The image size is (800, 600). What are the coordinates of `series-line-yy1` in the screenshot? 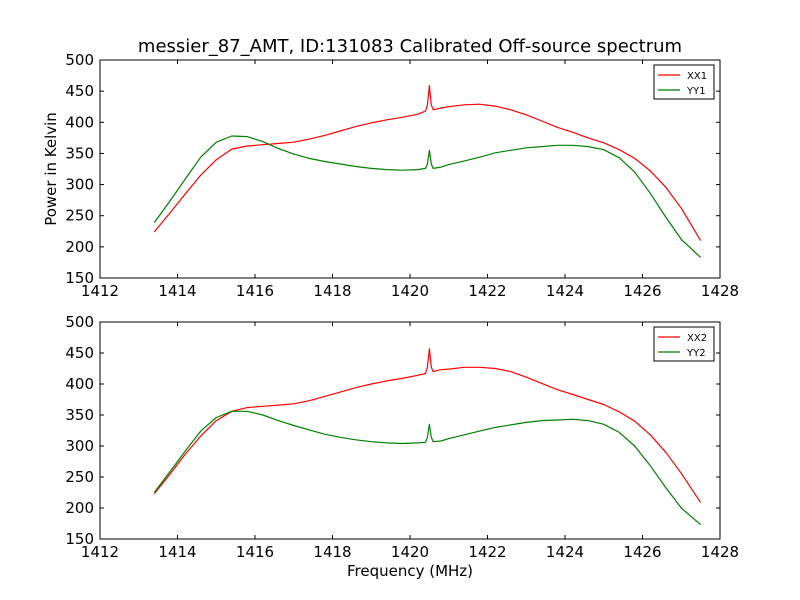 It's located at (427, 196).